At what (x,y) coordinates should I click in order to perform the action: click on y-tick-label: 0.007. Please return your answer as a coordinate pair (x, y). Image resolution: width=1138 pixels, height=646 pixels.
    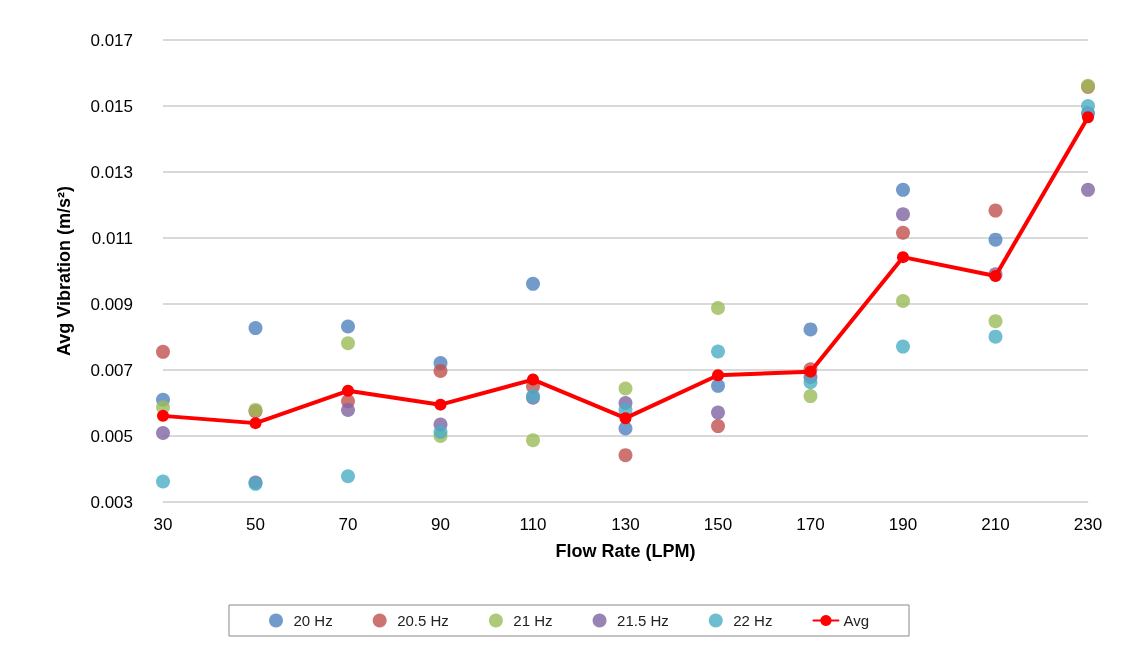
    Looking at the image, I should click on (111, 370).